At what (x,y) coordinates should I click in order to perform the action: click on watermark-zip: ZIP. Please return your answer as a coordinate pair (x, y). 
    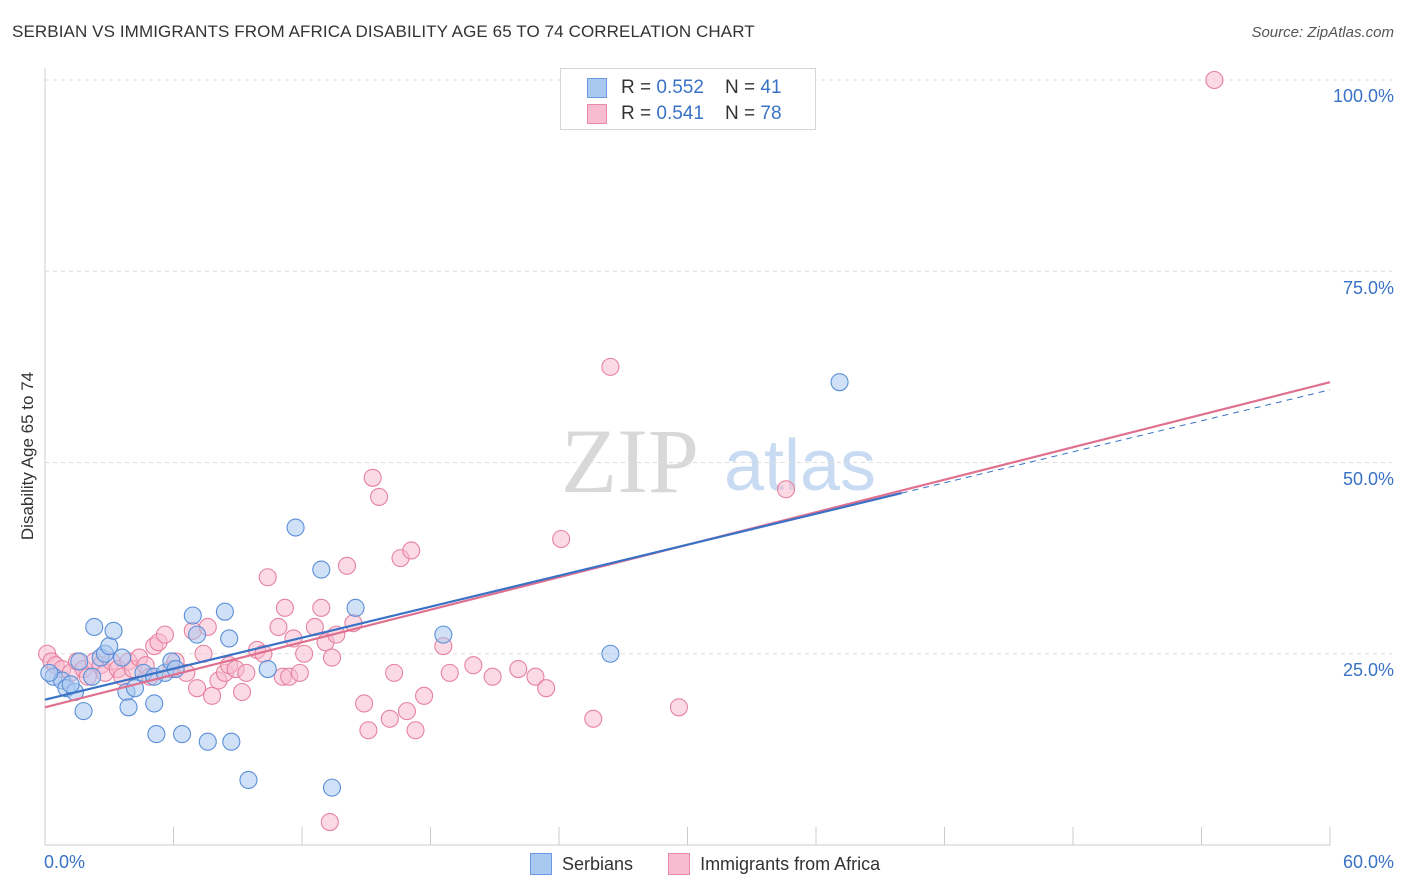
    Looking at the image, I should click on (630, 461).